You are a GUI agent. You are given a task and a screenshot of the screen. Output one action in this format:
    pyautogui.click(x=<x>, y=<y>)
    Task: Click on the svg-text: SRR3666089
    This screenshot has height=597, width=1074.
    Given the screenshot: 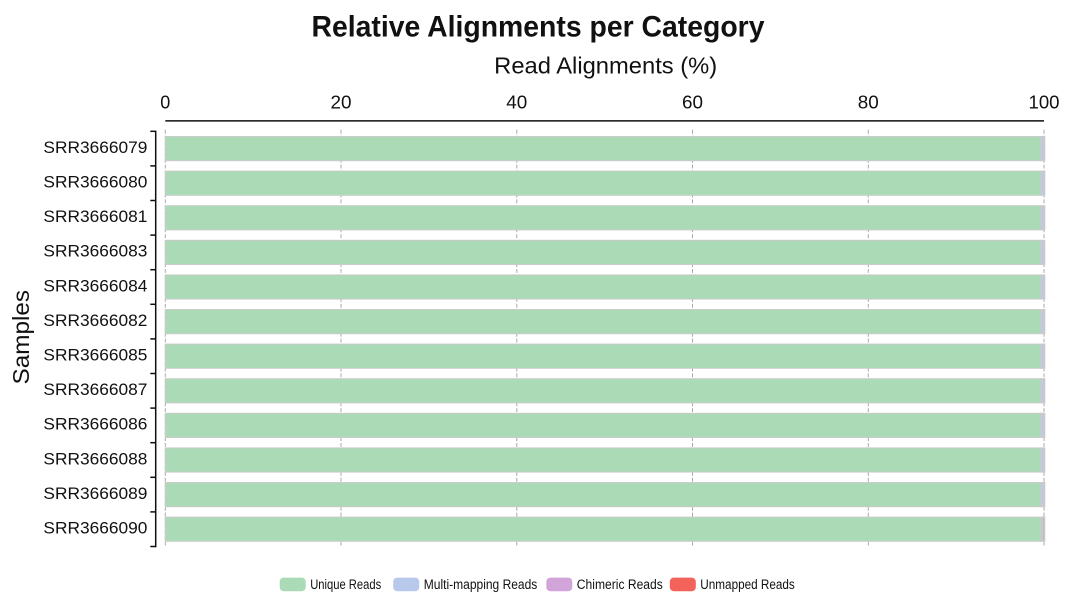 What is the action you would take?
    pyautogui.click(x=95, y=493)
    